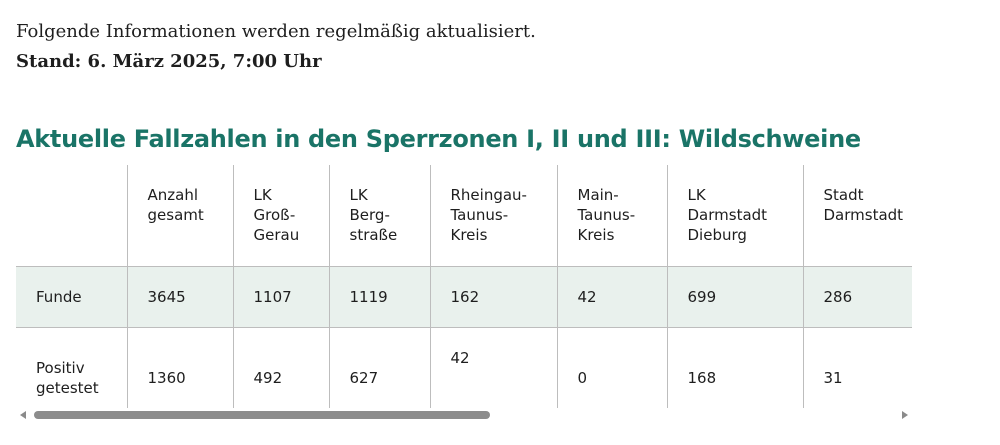 The image size is (1000, 445). I want to click on scrollbar-track, so click(464, 415).